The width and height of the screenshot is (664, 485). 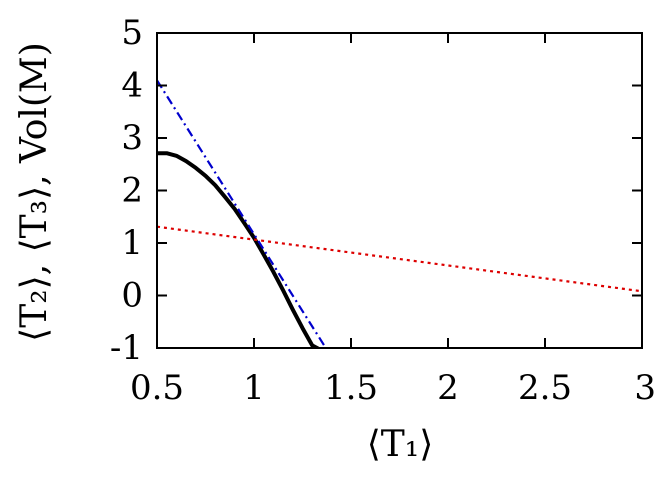 I want to click on y-tick-label: 1, so click(x=132, y=243).